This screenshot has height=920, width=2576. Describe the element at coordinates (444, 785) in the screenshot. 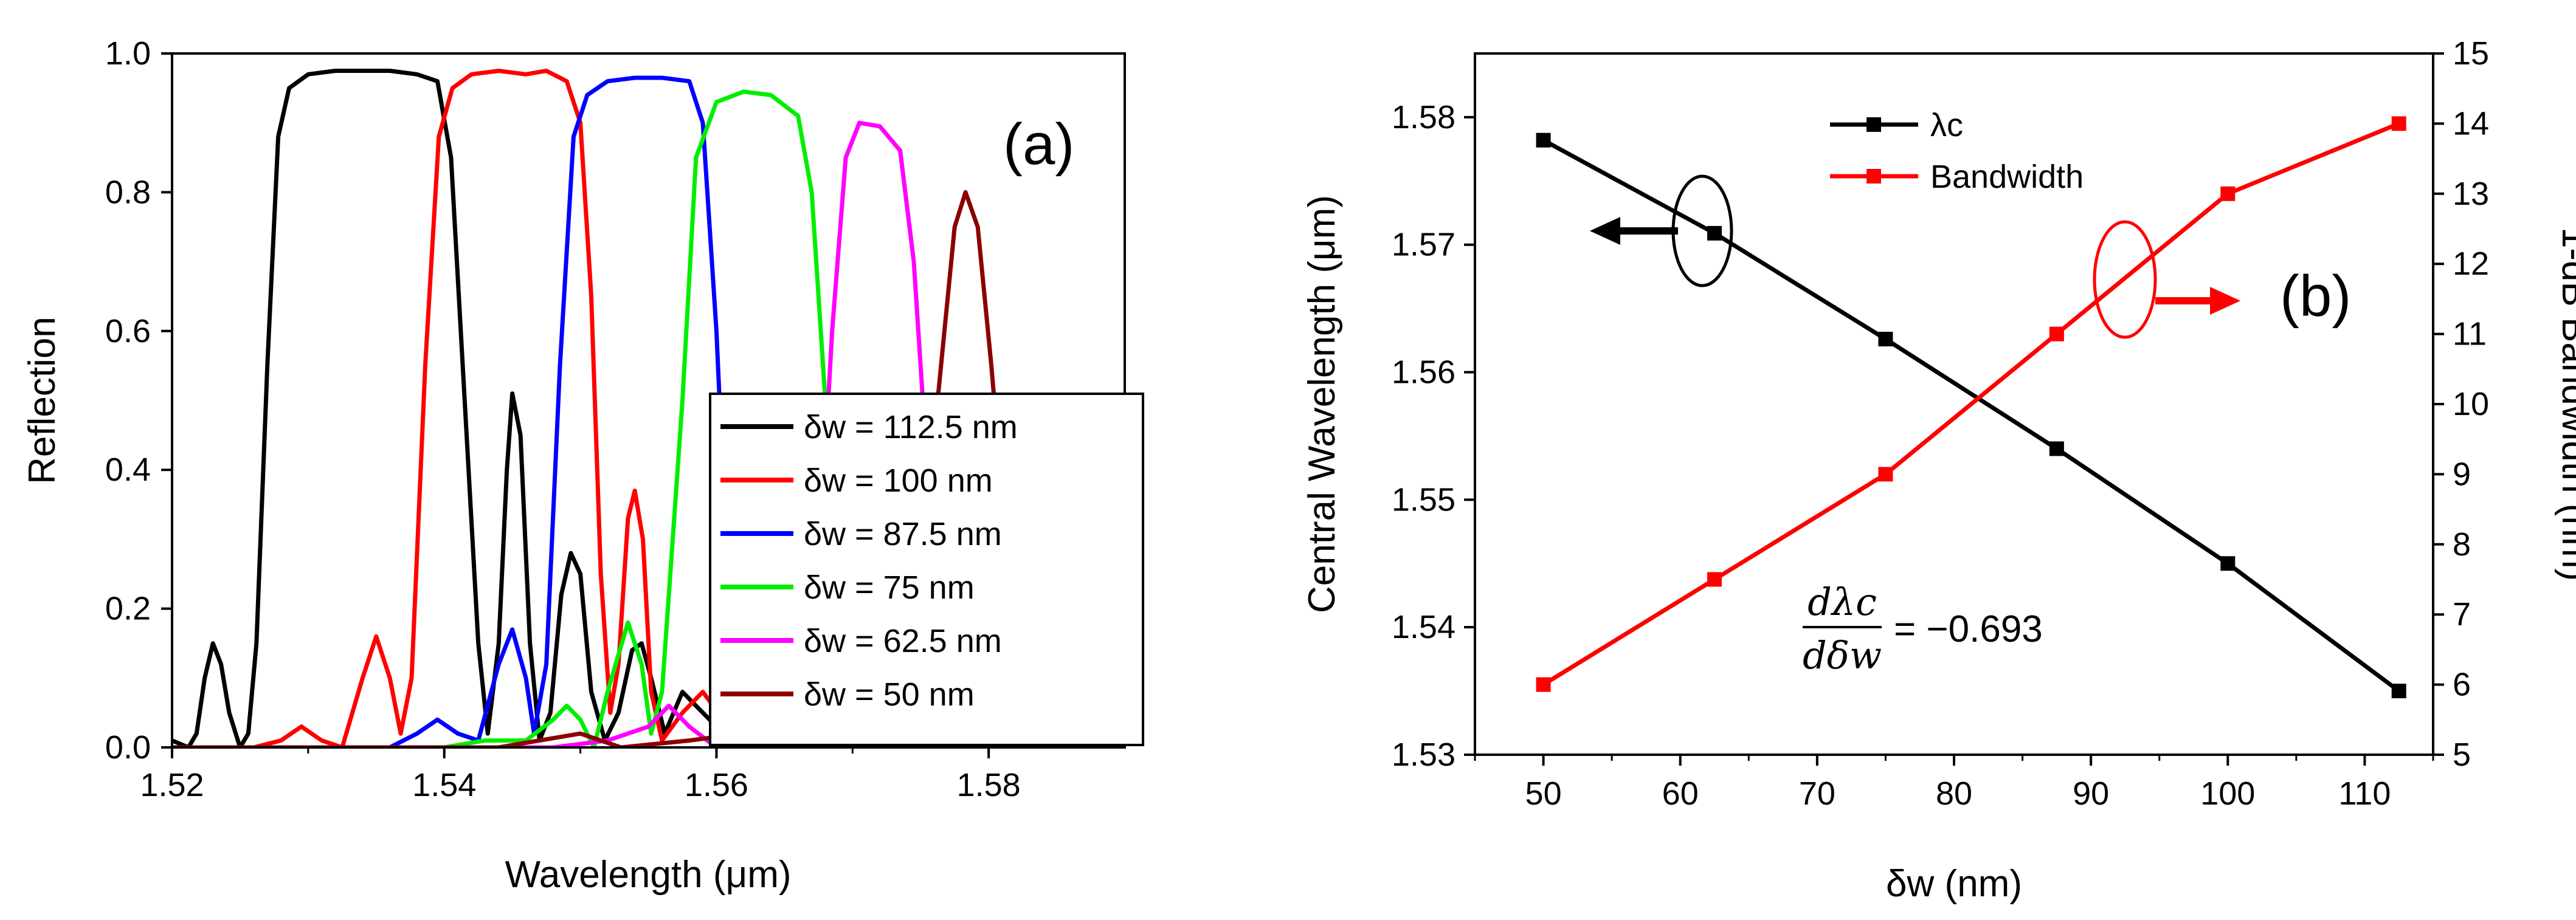

I see `panel-a-x-tick-label: 1.54` at that location.